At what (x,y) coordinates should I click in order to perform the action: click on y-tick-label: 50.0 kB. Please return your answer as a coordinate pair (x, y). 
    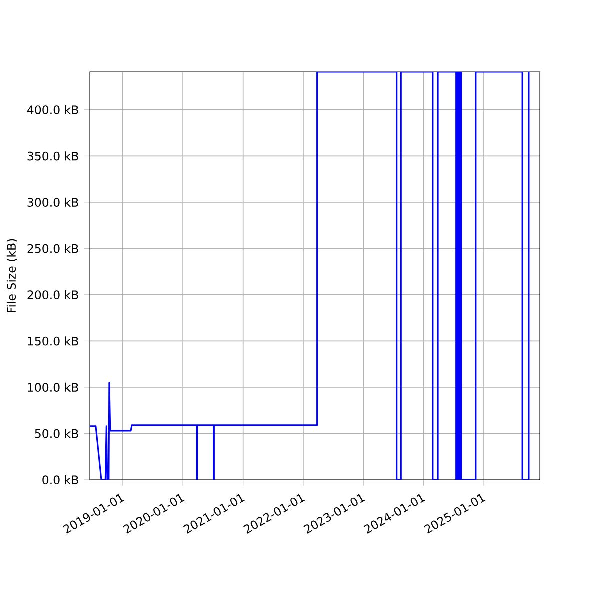
    Looking at the image, I should click on (56, 433).